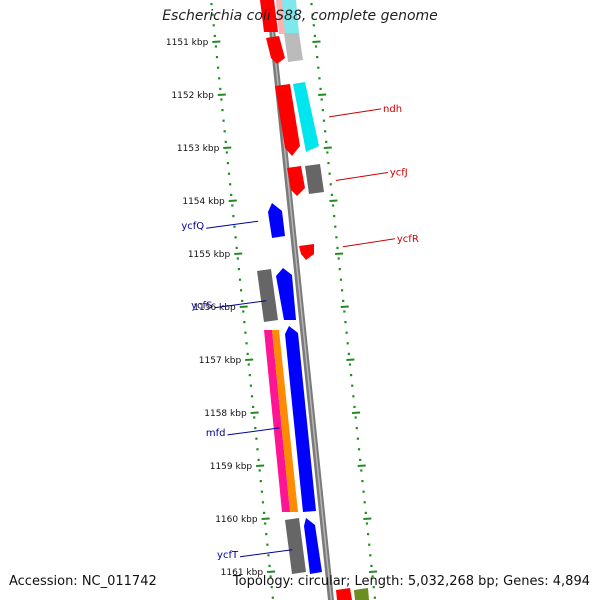 The height and width of the screenshot is (600, 600). I want to click on tick-label: 1157 kbp, so click(220, 361).